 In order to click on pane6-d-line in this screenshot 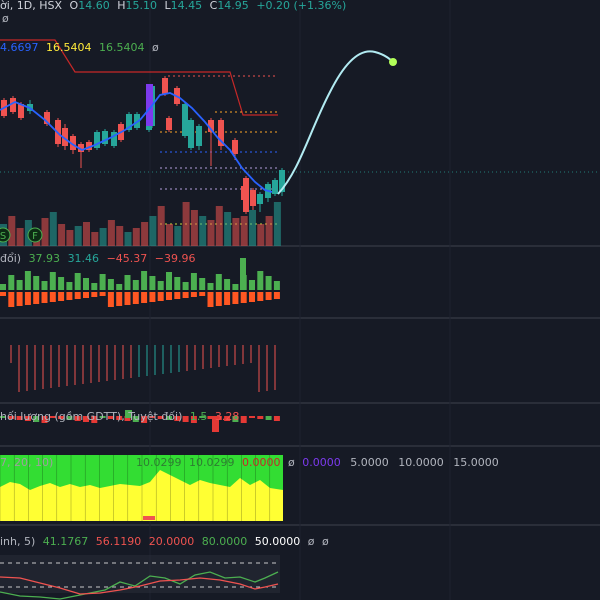, I will do `click(139, 585)`.